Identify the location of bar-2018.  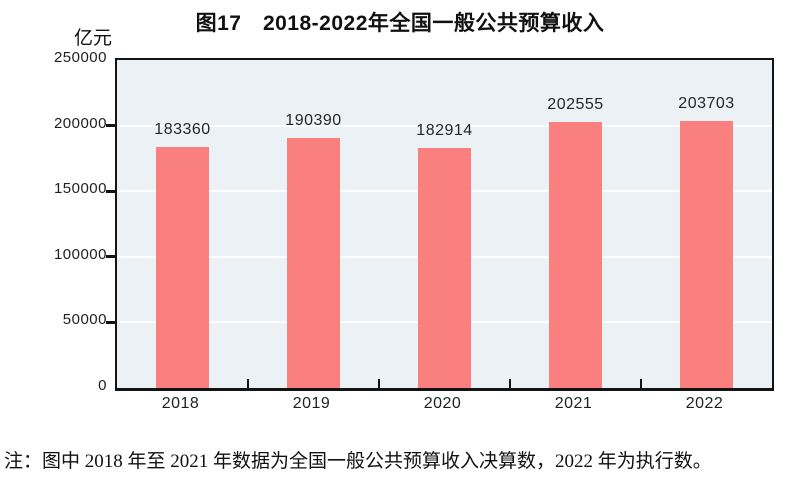
(182, 267).